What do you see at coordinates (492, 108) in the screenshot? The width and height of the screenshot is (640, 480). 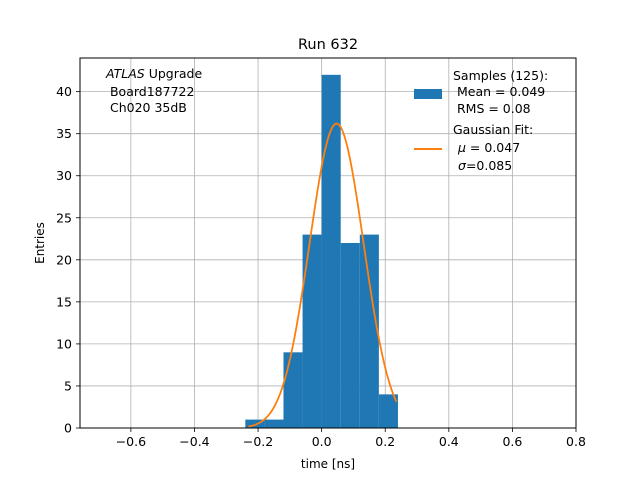 I see `legend-hist-line-3: RMS = 0.08` at bounding box center [492, 108].